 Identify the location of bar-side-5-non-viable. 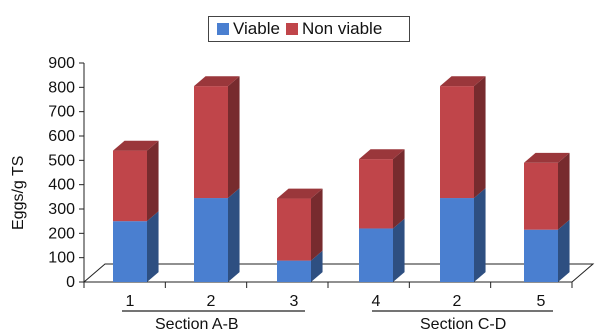
(480, 137).